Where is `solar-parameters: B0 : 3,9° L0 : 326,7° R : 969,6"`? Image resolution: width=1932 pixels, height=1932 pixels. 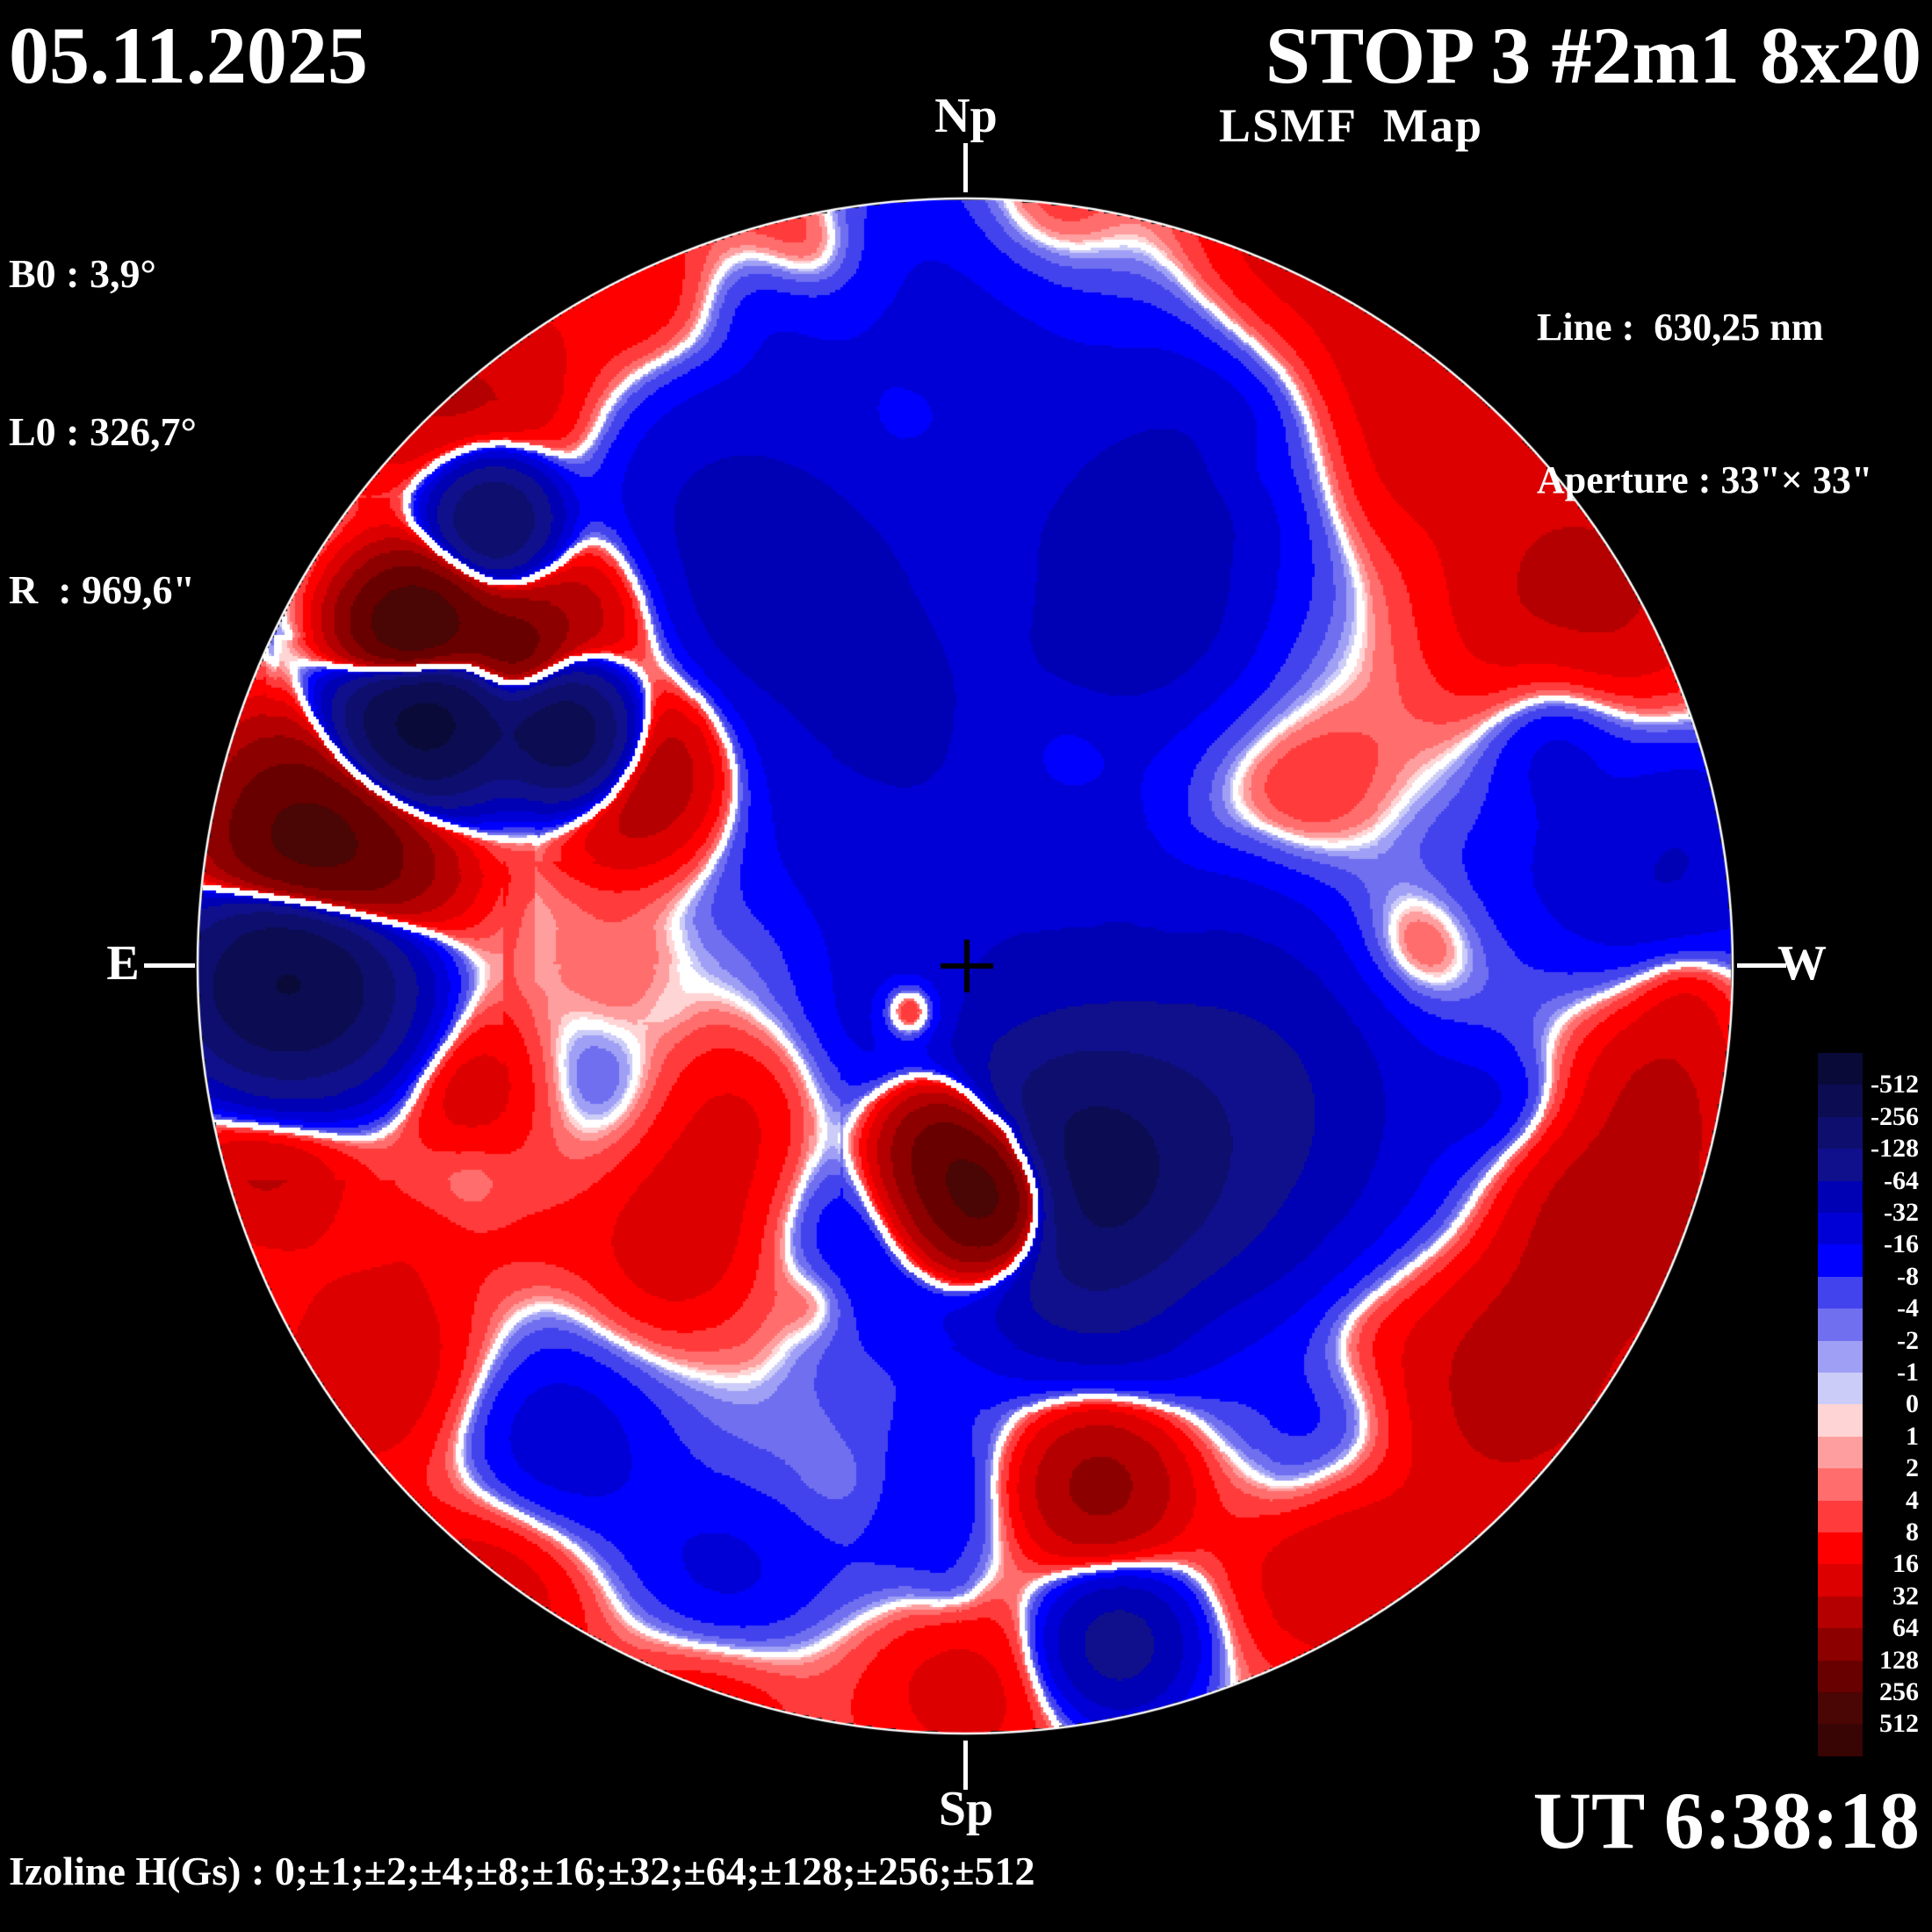
solar-parameters: B0 : 3,9° L0 : 326,7° R : 969,6" is located at coordinates (103, 405).